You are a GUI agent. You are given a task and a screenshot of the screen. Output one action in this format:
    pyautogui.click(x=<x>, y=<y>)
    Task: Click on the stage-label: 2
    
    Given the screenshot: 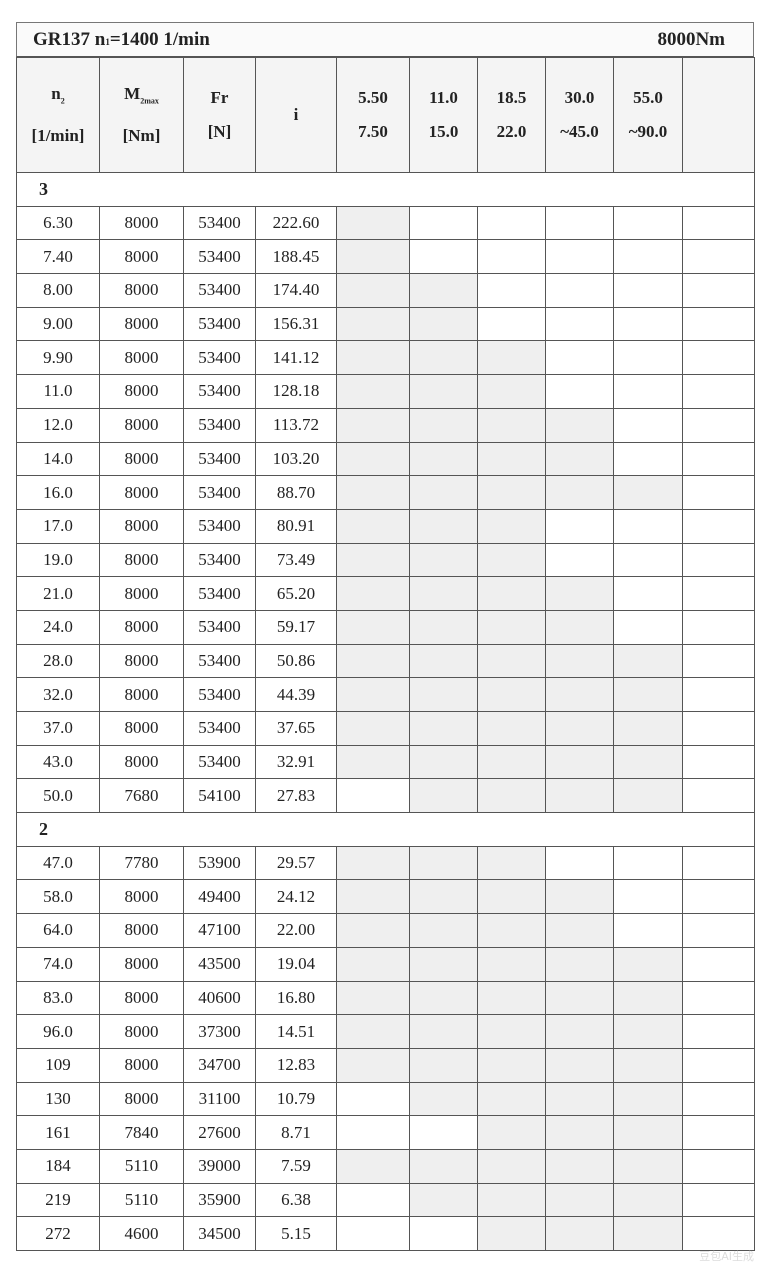 What is the action you would take?
    pyautogui.click(x=385, y=829)
    